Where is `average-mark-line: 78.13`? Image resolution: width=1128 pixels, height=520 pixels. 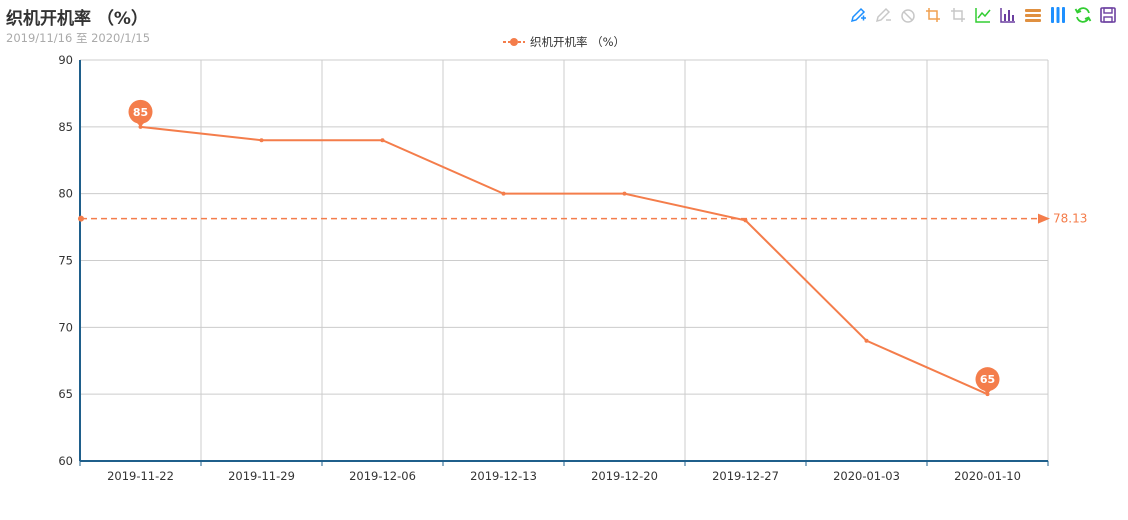
average-mark-line: 78.13 is located at coordinates (582, 219).